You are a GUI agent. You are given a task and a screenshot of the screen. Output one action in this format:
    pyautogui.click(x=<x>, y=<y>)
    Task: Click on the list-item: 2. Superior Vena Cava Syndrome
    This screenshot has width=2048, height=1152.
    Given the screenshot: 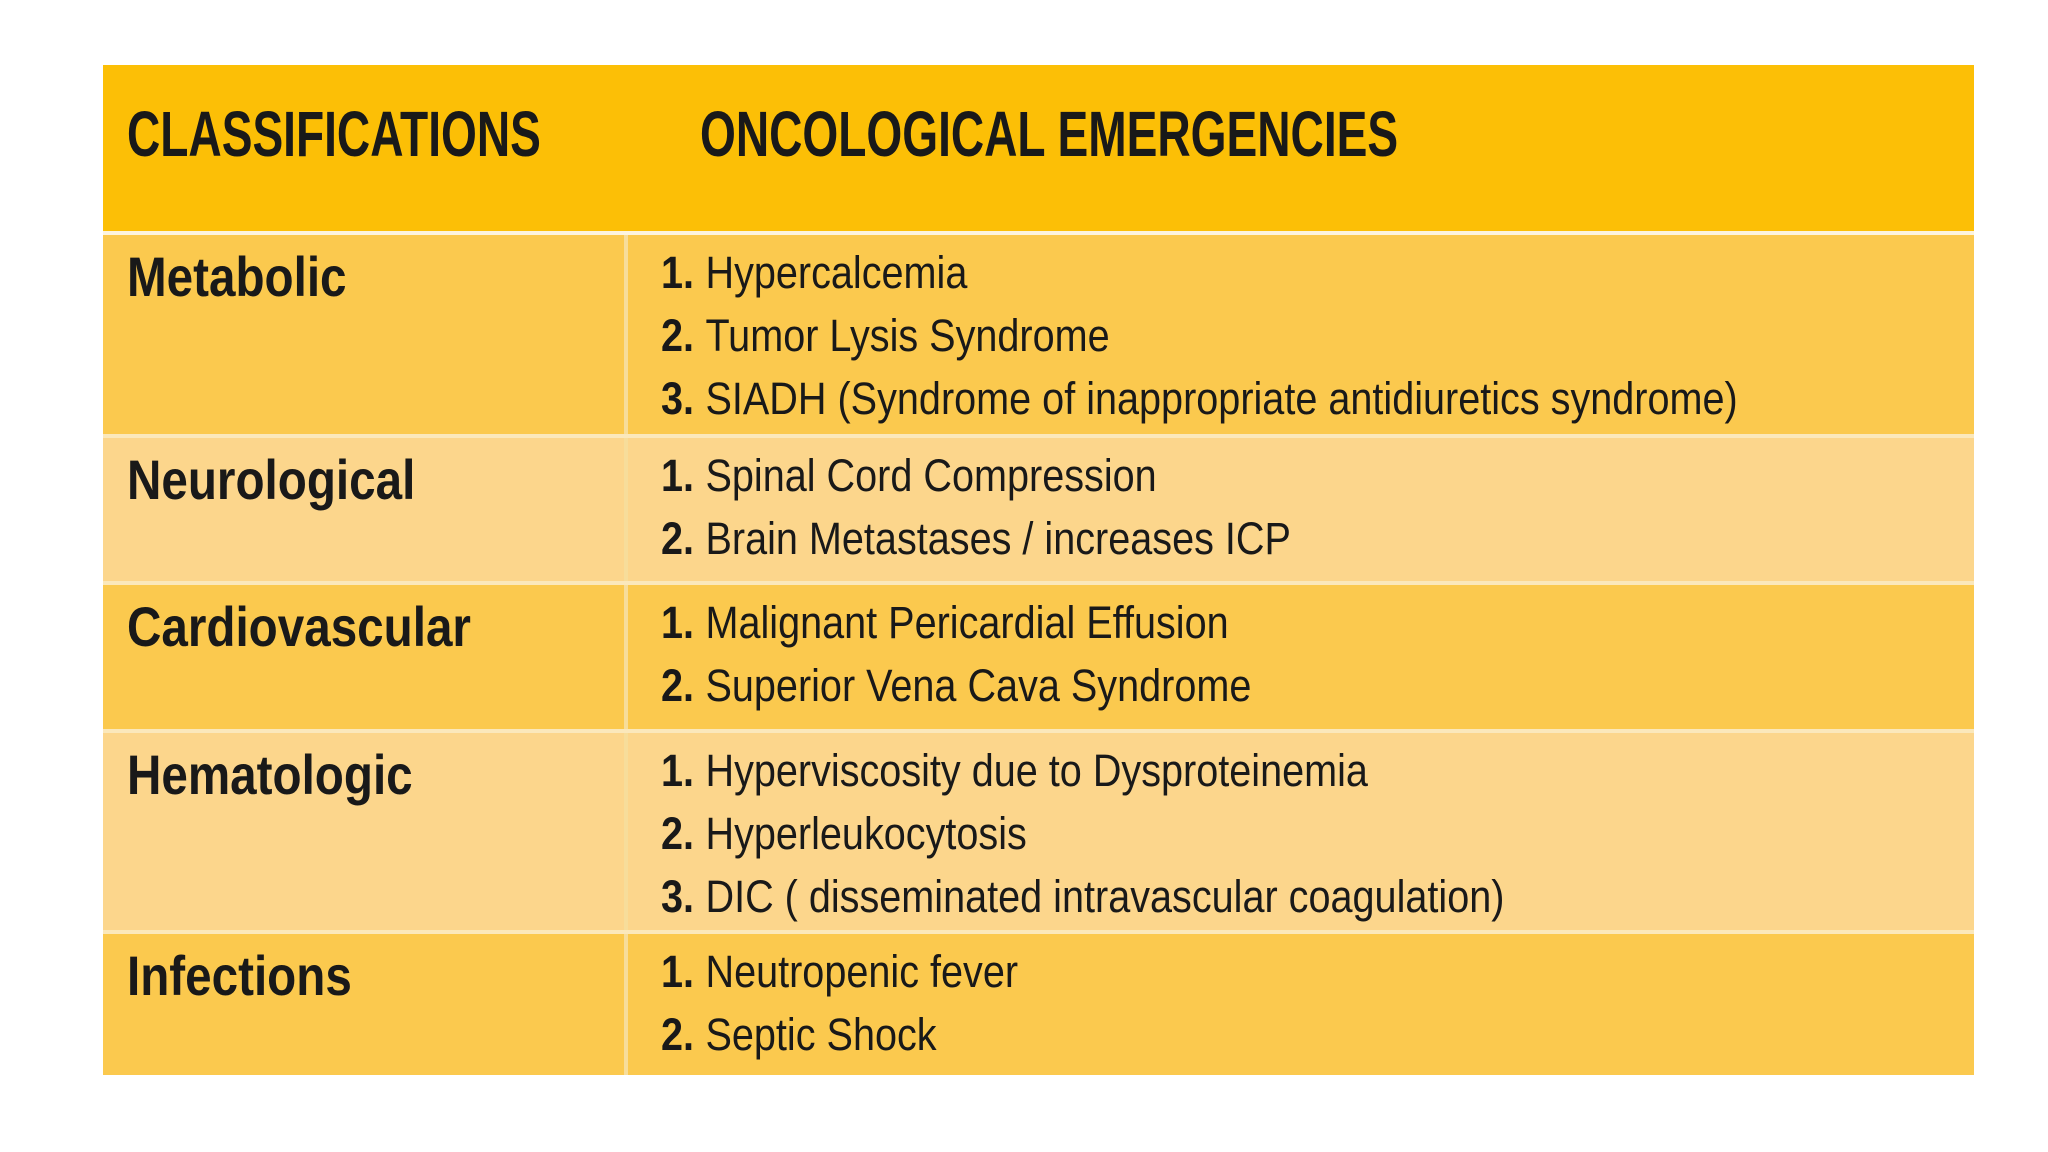 What is the action you would take?
    pyautogui.click(x=956, y=685)
    